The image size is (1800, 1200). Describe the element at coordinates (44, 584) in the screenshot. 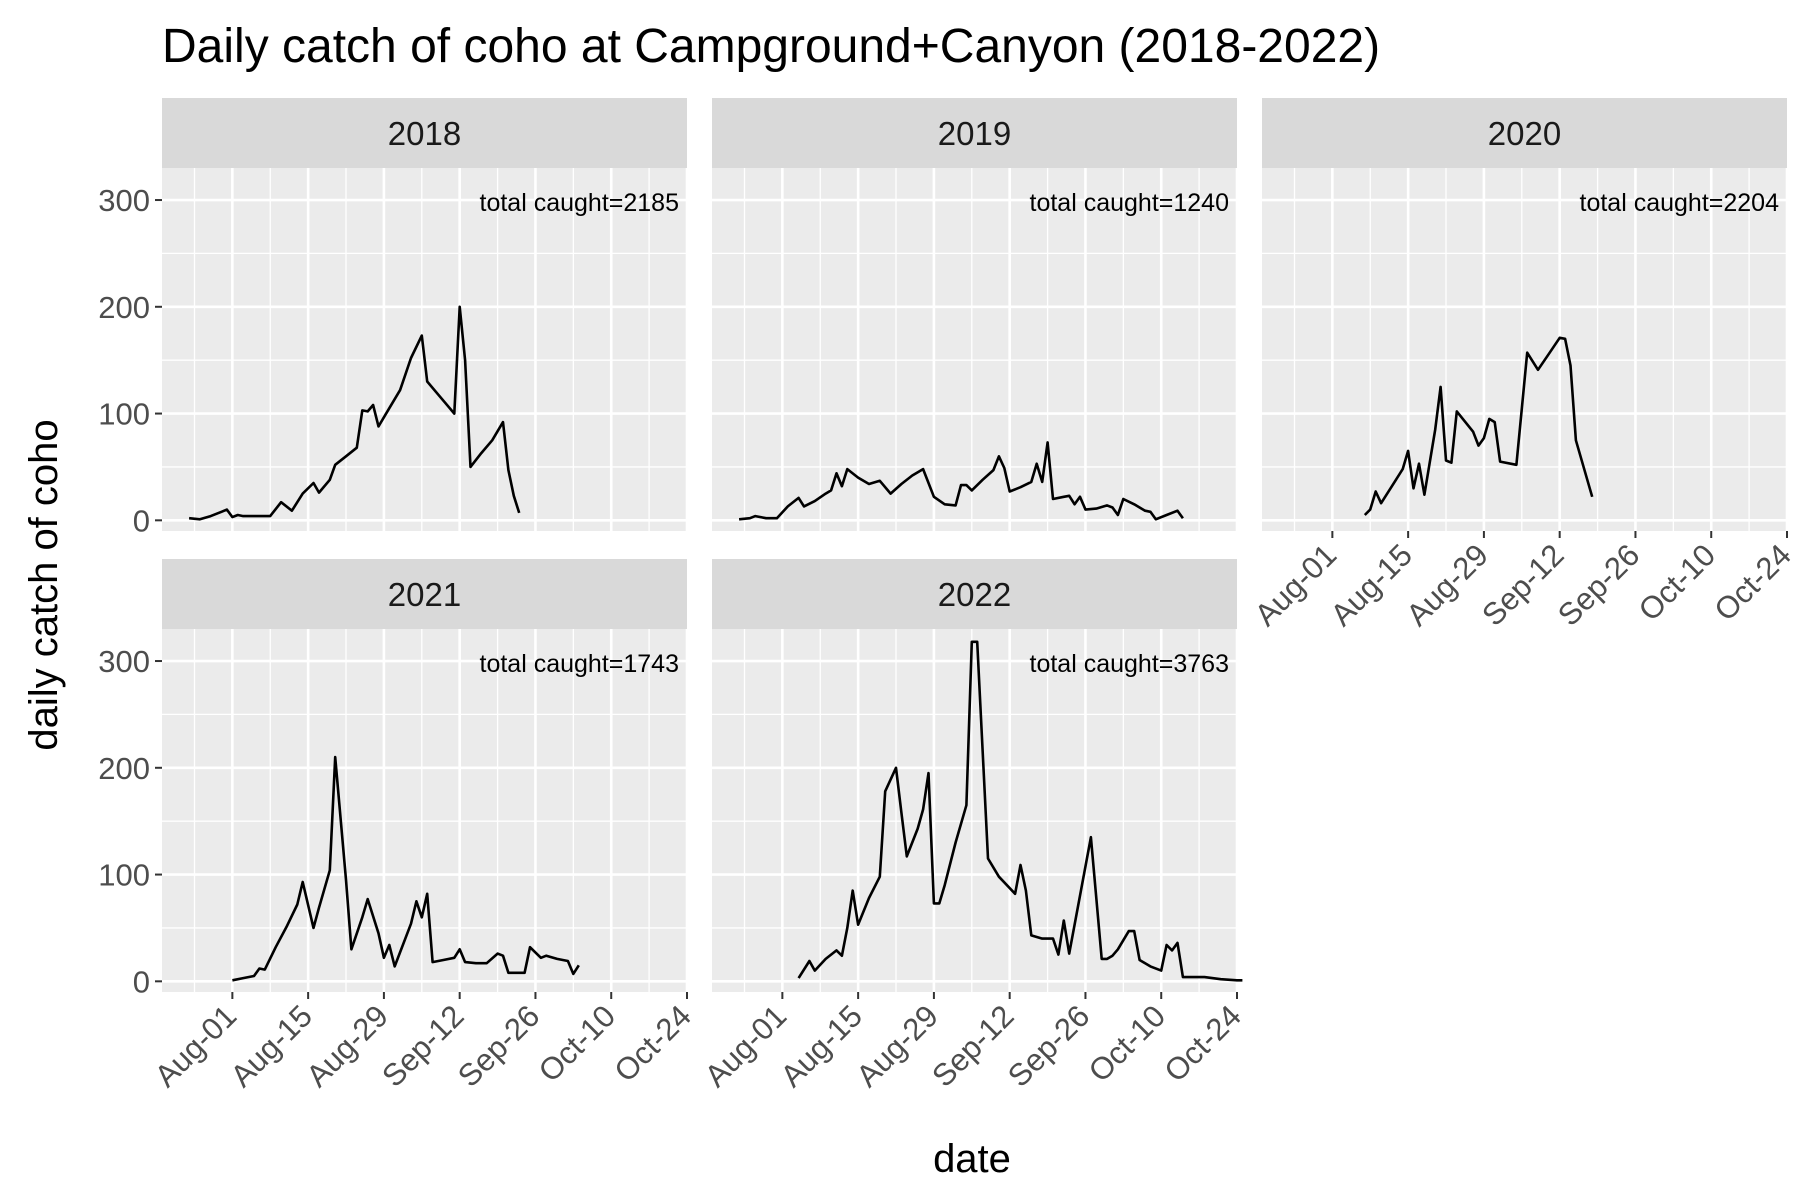

I see `y-axis-title: daily catch of coho` at that location.